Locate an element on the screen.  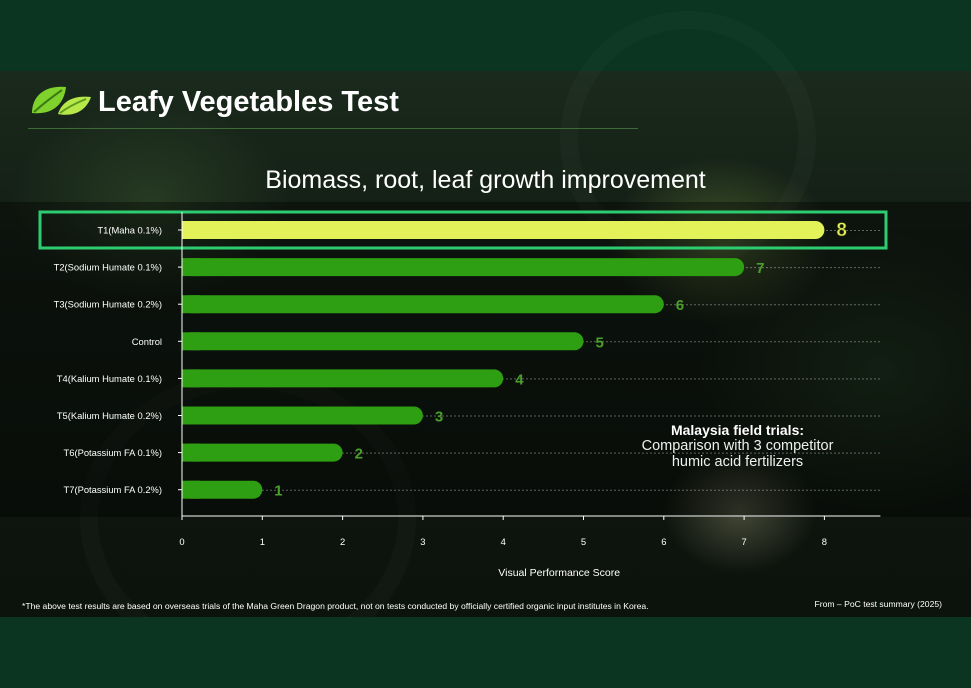
x-tick-label: 6 is located at coordinates (663, 541).